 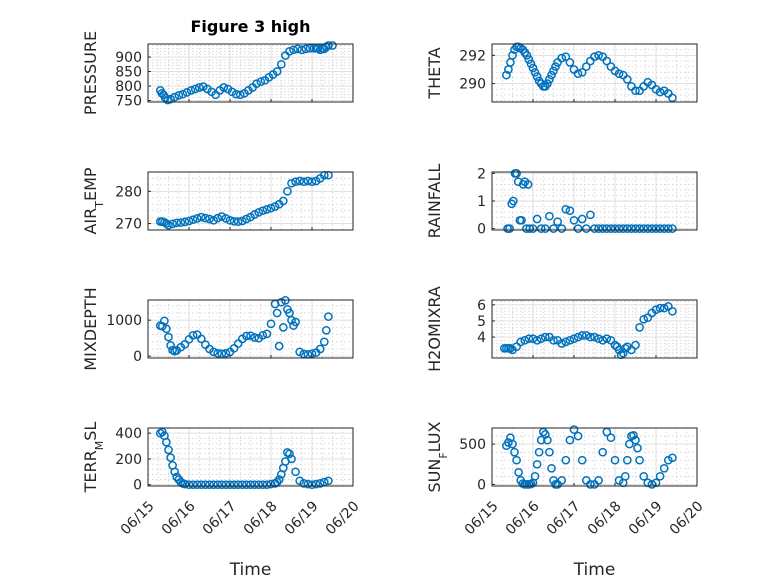 I want to click on y-tick-label: 5, so click(x=481, y=322).